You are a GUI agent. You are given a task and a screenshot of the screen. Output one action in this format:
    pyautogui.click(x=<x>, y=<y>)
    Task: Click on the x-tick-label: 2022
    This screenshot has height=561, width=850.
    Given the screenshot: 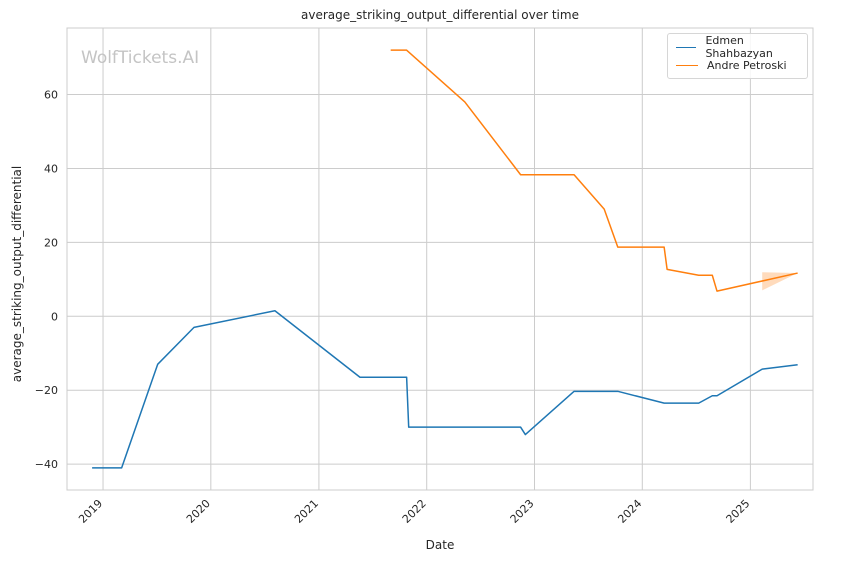 What is the action you would take?
    pyautogui.click(x=414, y=511)
    